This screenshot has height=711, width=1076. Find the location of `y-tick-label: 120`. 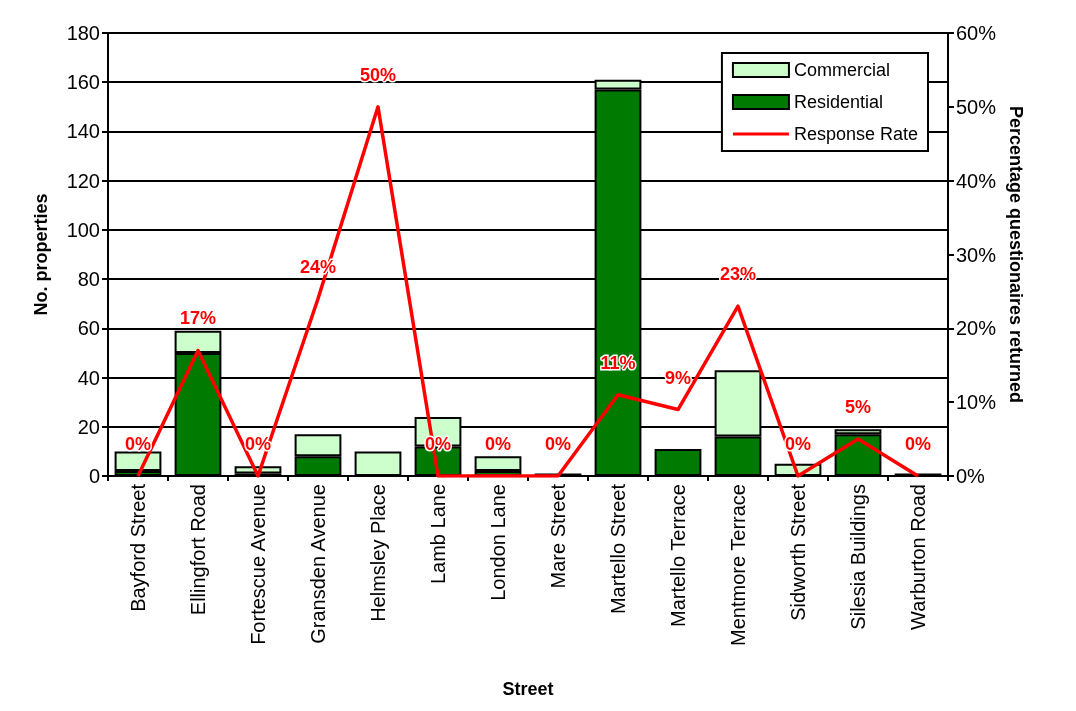

y-tick-label: 120 is located at coordinates (83, 180).